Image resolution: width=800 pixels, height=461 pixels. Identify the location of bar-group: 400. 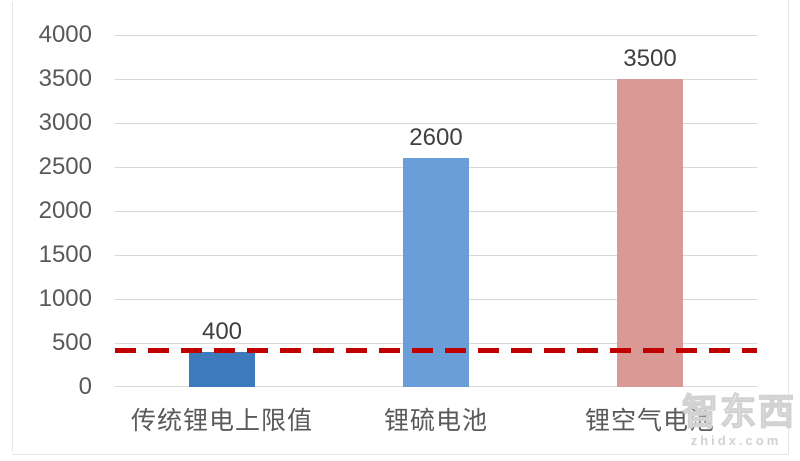
(222, 211).